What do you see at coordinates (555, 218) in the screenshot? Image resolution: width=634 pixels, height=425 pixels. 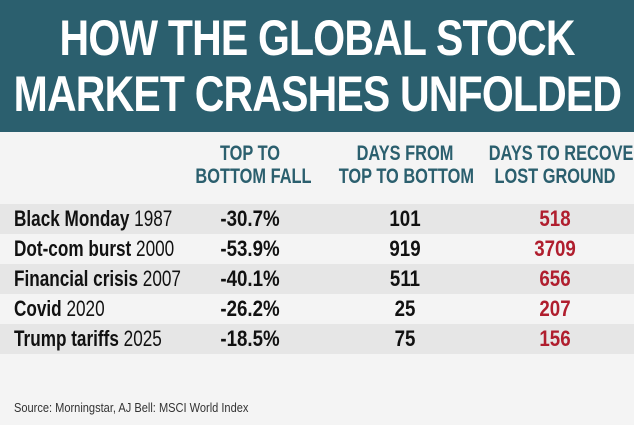 I see `recover-value: 518` at bounding box center [555, 218].